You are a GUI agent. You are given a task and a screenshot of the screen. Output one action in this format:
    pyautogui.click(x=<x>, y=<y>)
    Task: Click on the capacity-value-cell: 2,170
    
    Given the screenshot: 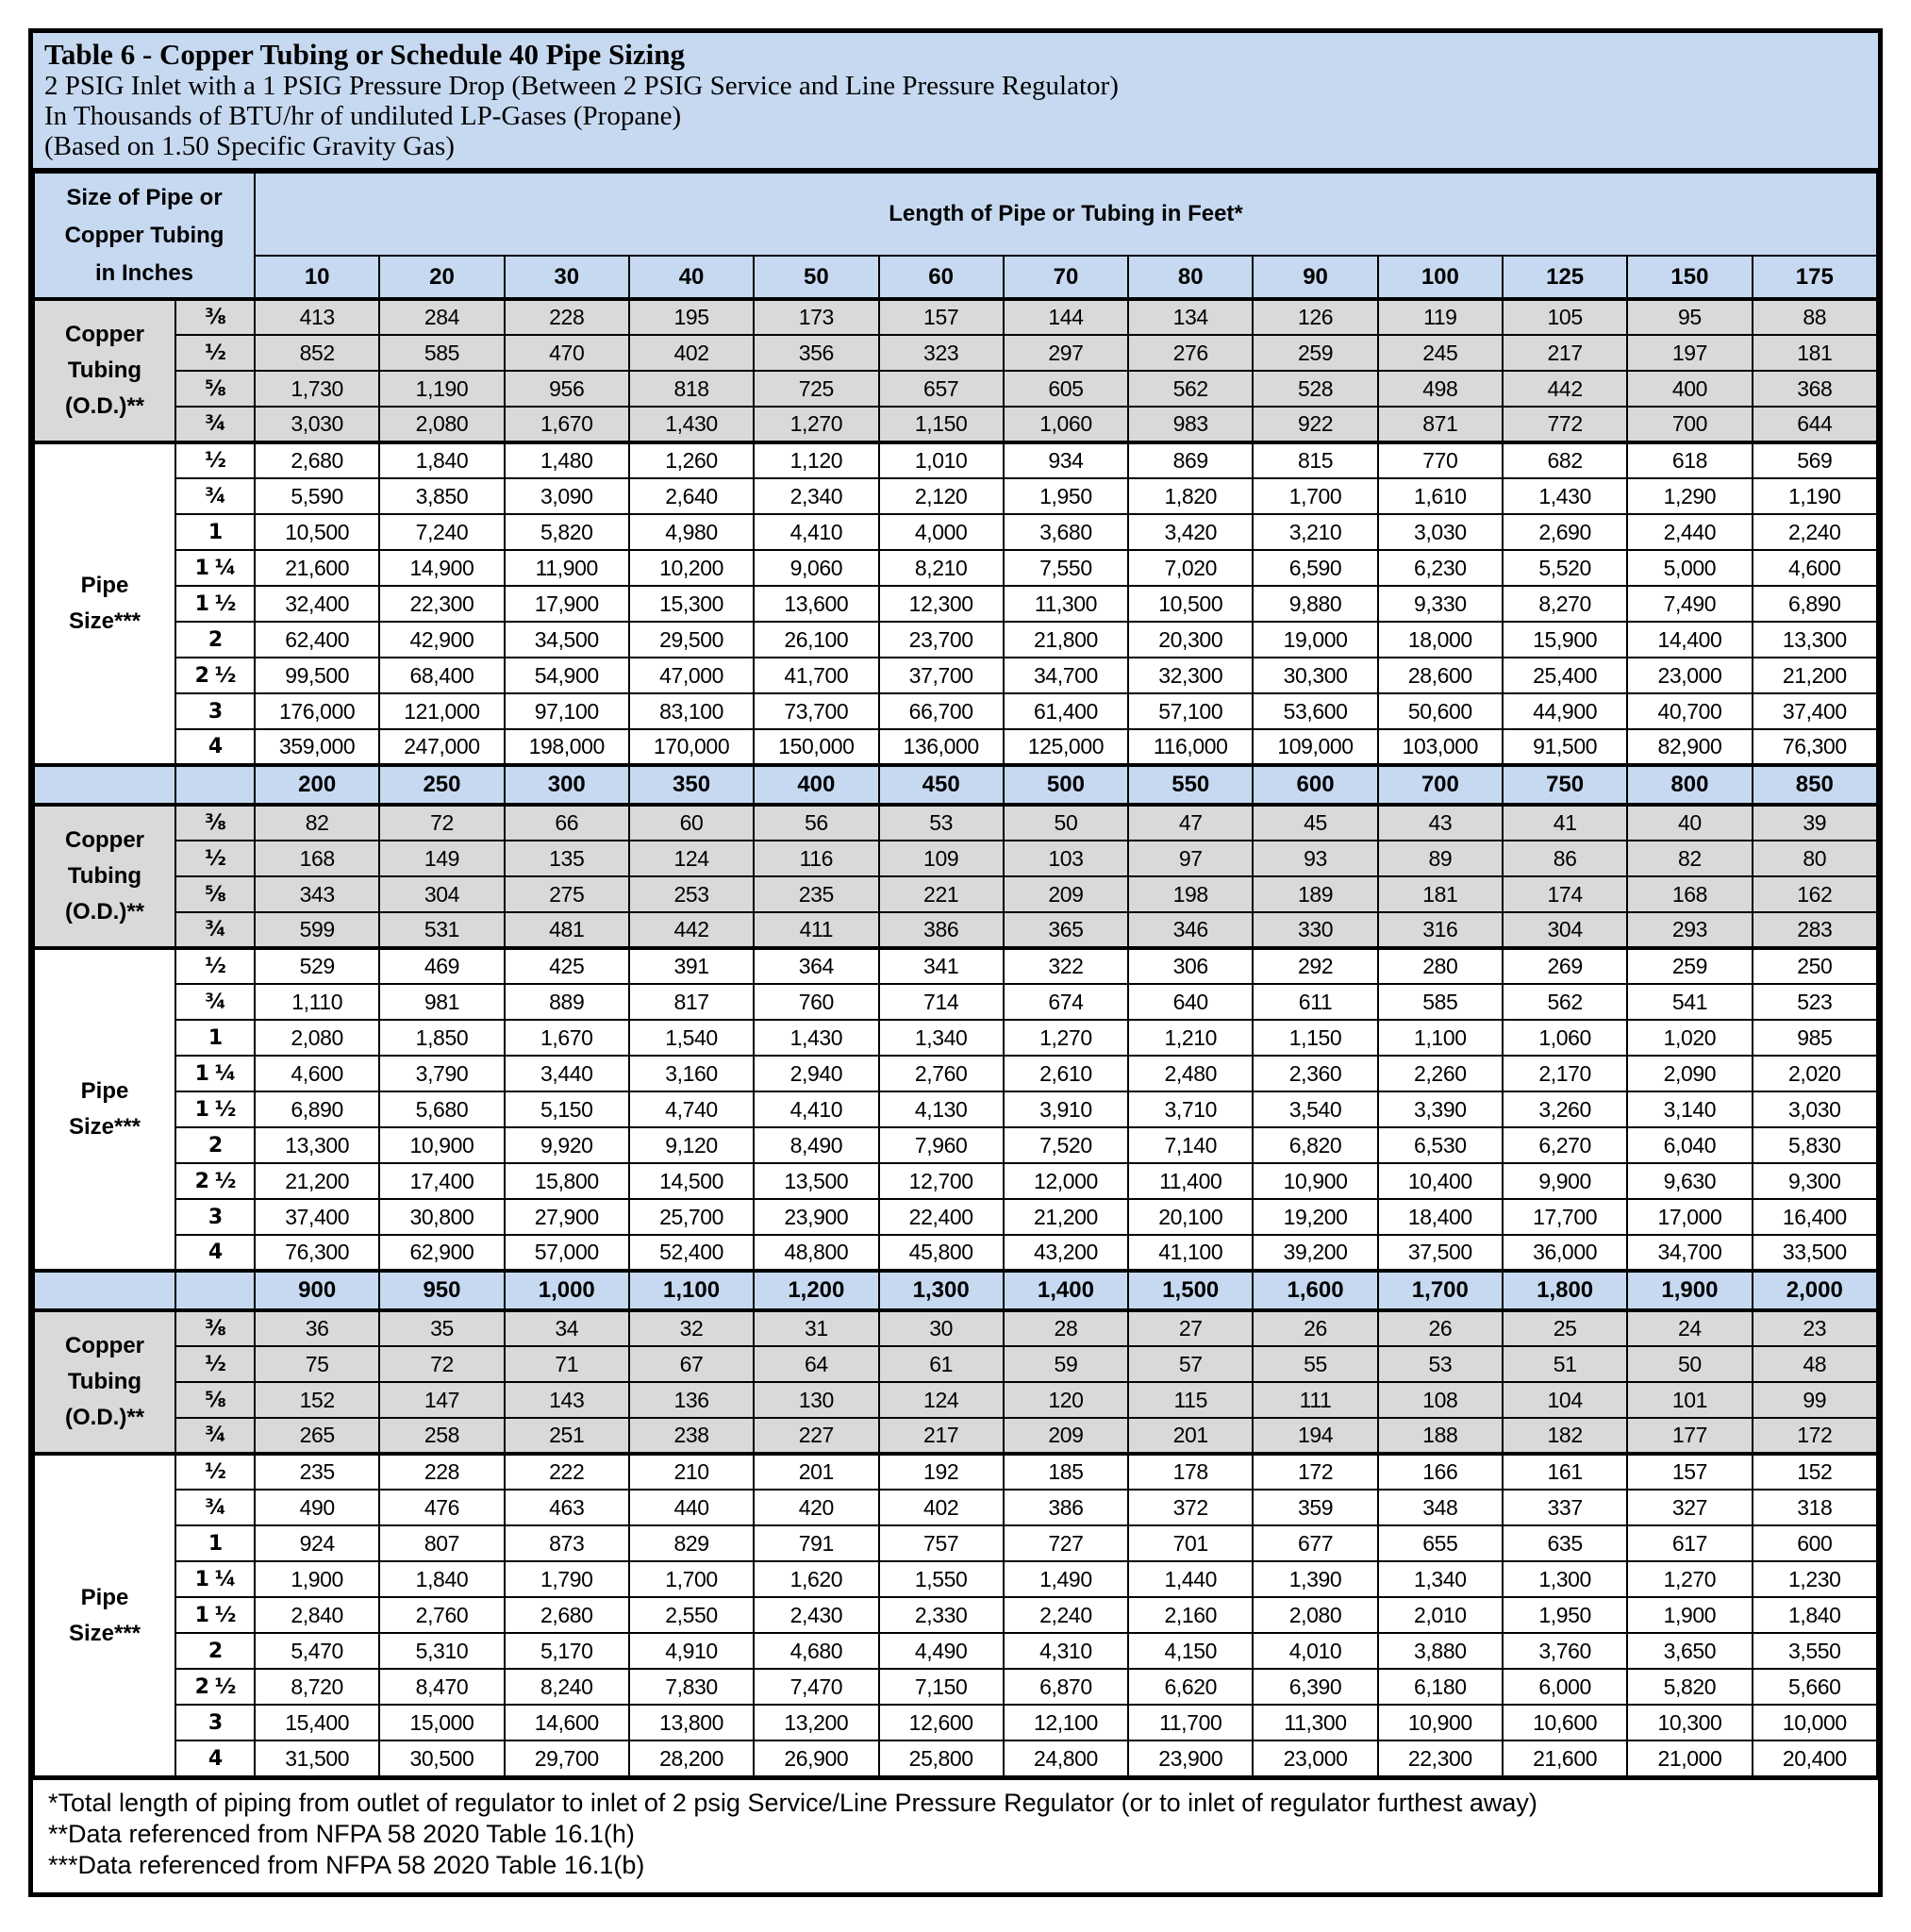 What is the action you would take?
    pyautogui.click(x=1565, y=1074)
    